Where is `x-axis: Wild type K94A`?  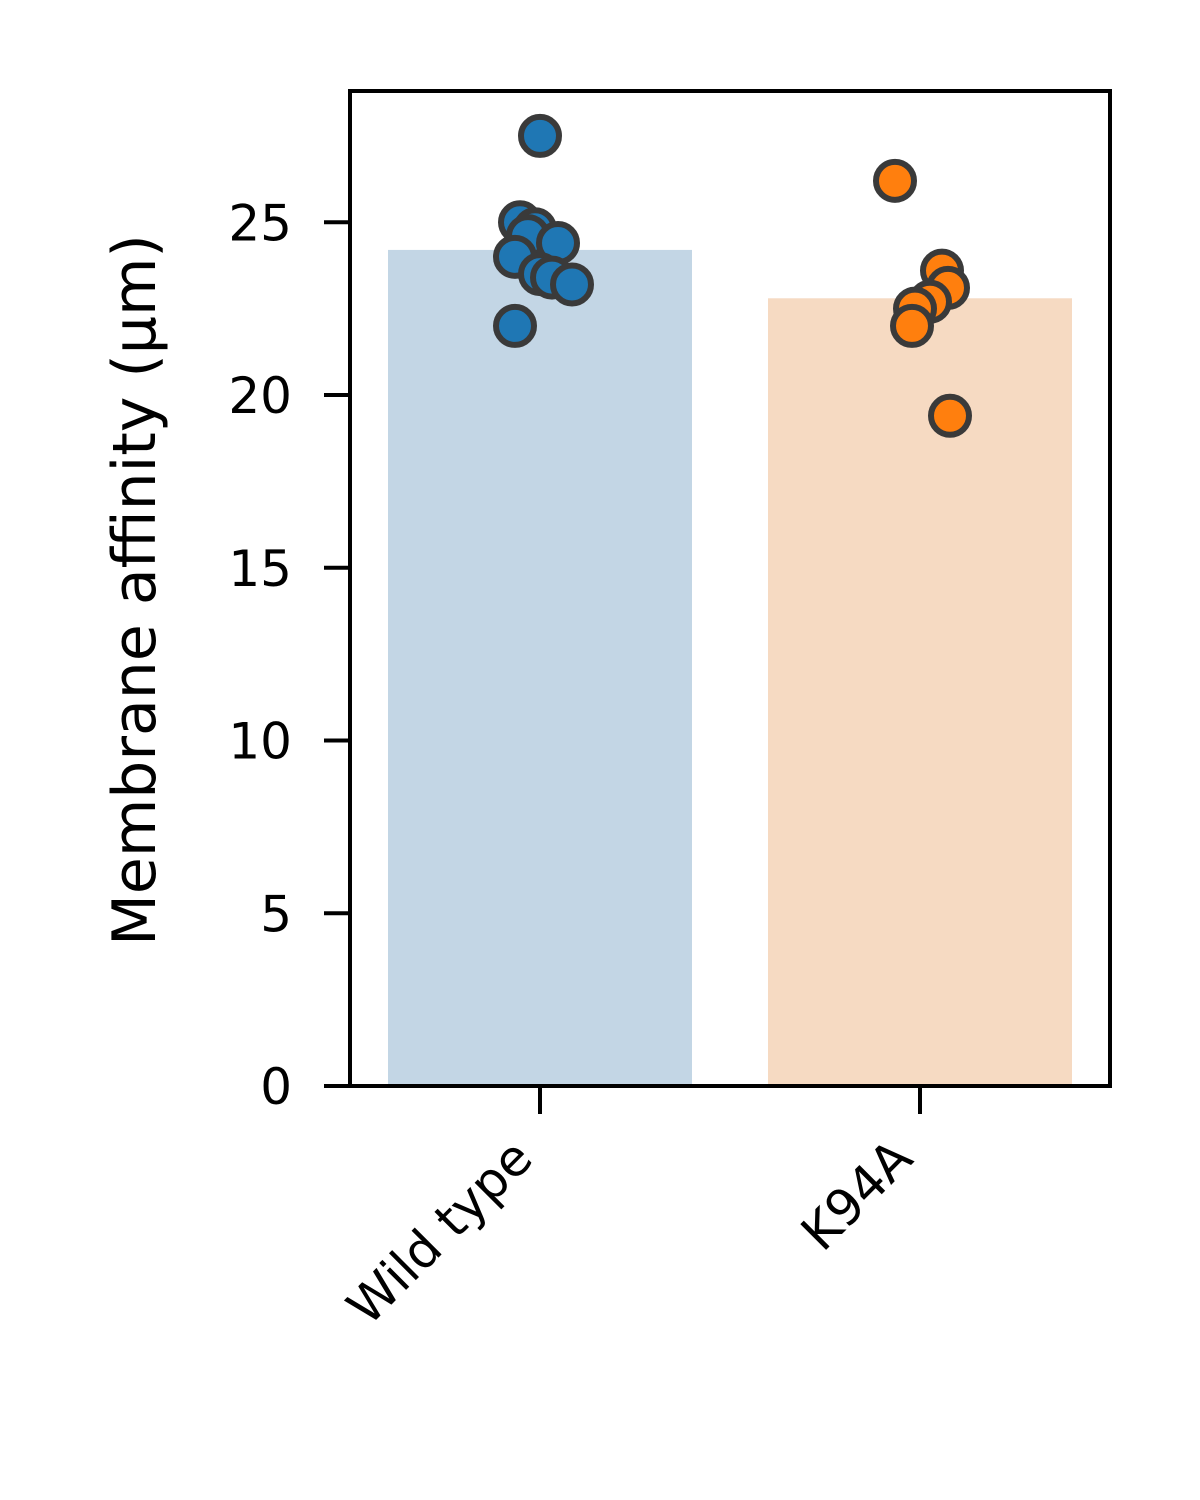
x-axis: Wild type K94A is located at coordinates (629, 1211).